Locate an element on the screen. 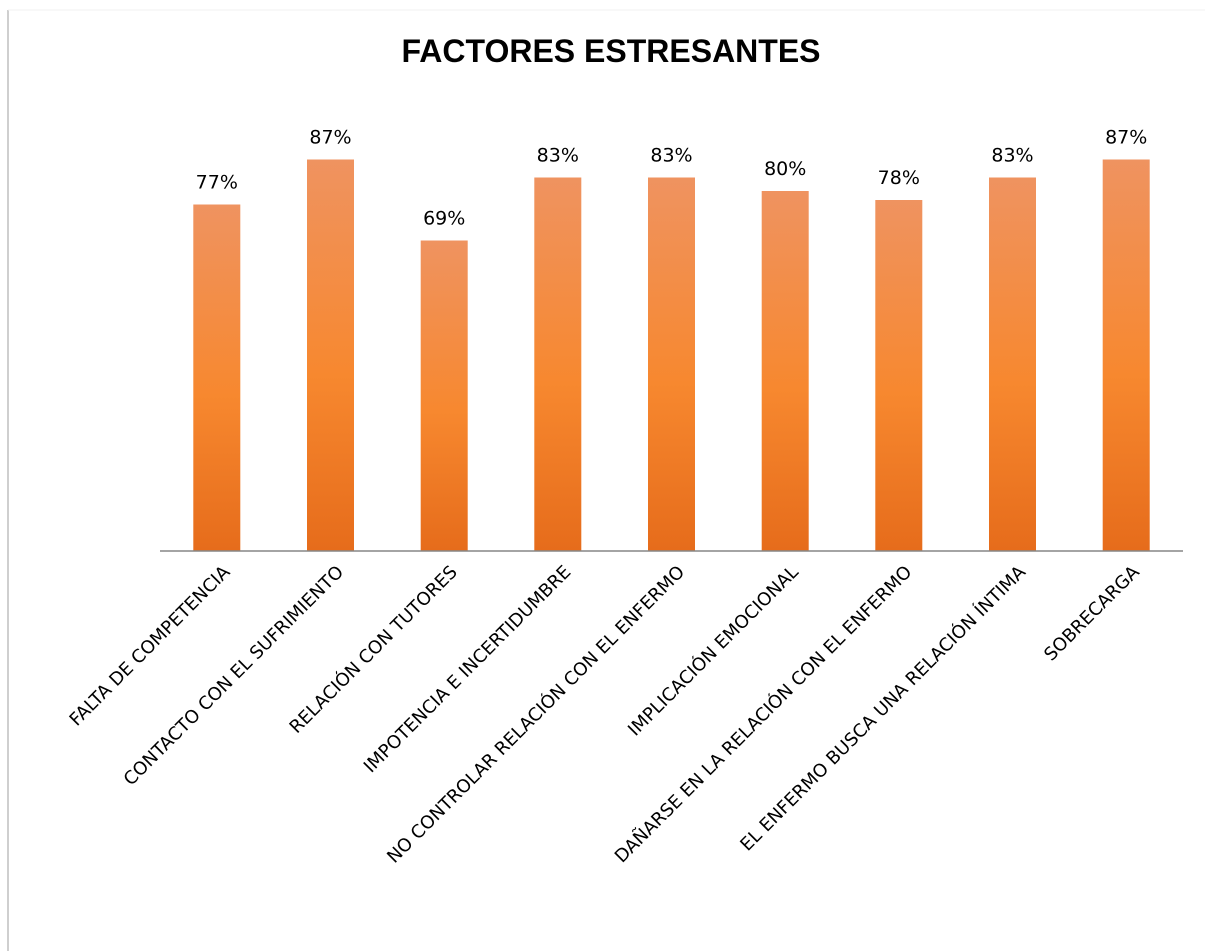 The image size is (1205, 951). data-label: 77% is located at coordinates (217, 183).